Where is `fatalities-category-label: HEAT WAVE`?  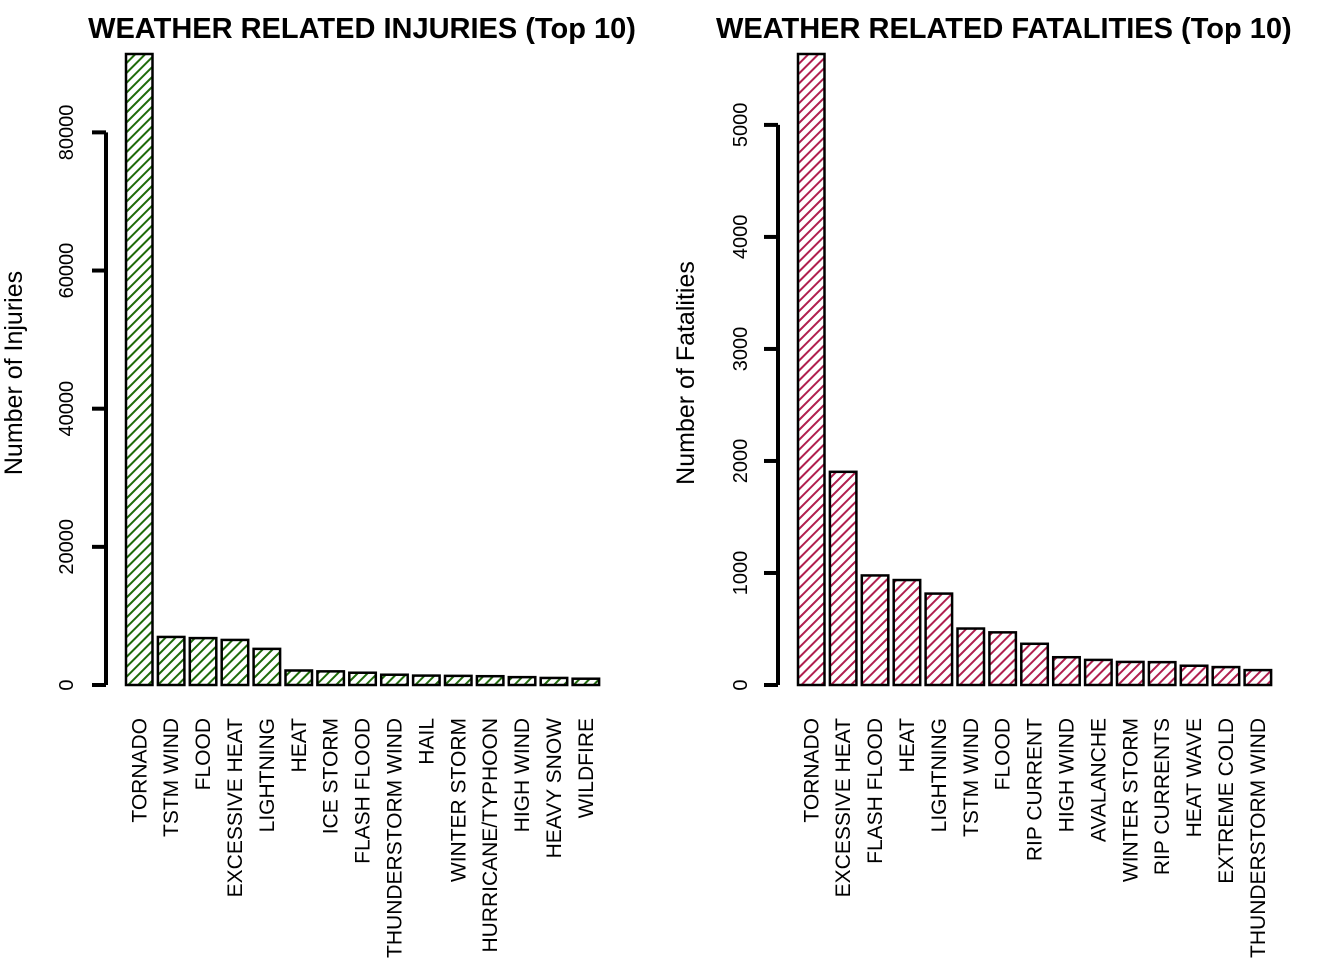 fatalities-category-label: HEAT WAVE is located at coordinates (1194, 777).